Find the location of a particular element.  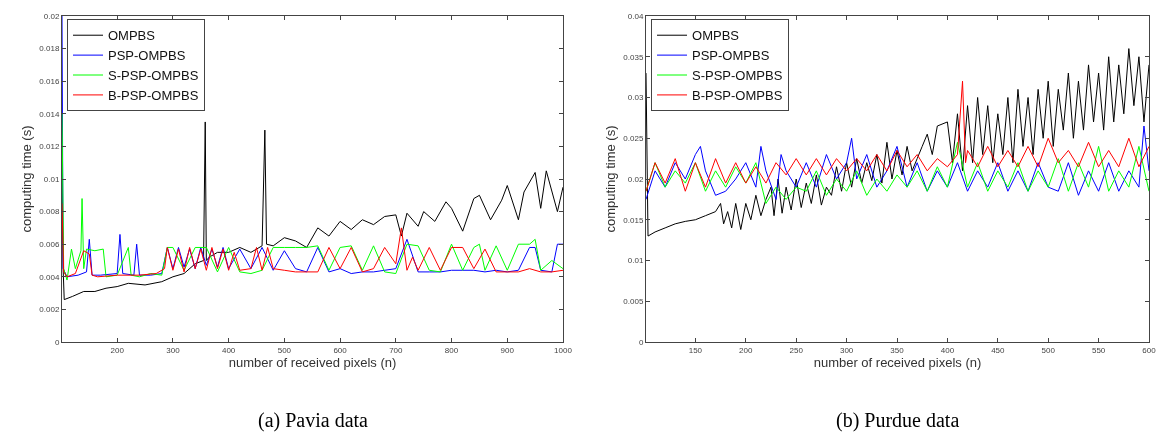

y-tick-label: 0.006 is located at coordinates (49, 244).